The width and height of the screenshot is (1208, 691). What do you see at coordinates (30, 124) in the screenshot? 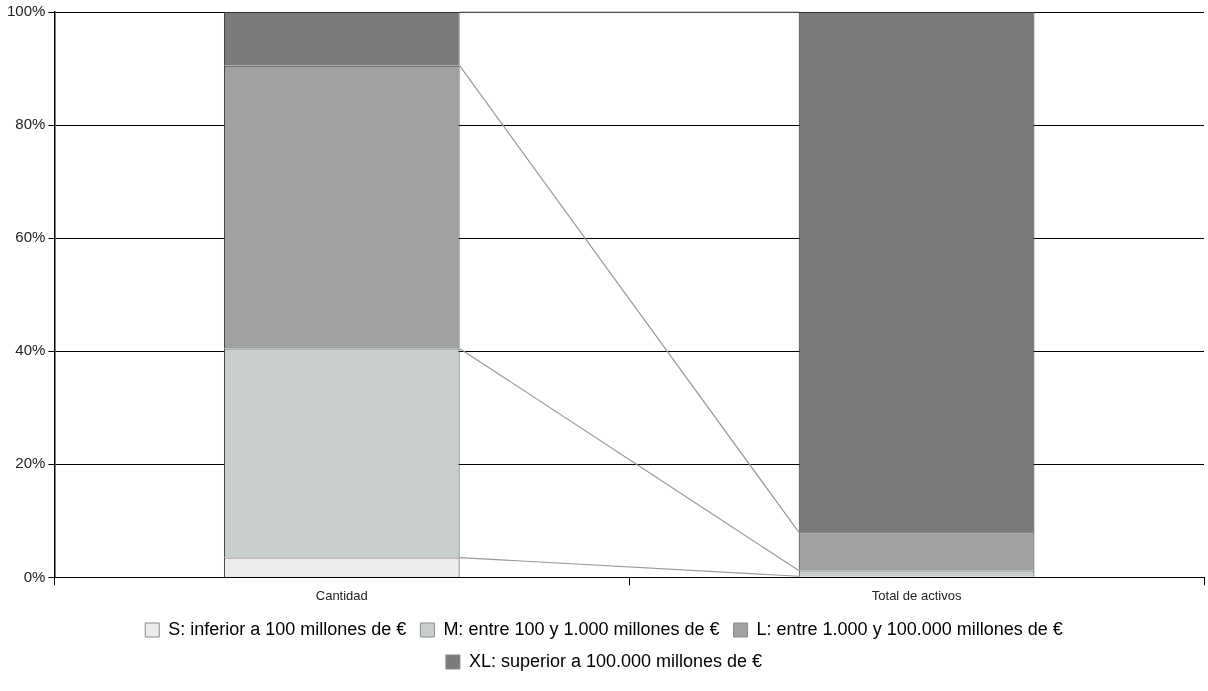
I see `y-tick-label: 80%` at bounding box center [30, 124].